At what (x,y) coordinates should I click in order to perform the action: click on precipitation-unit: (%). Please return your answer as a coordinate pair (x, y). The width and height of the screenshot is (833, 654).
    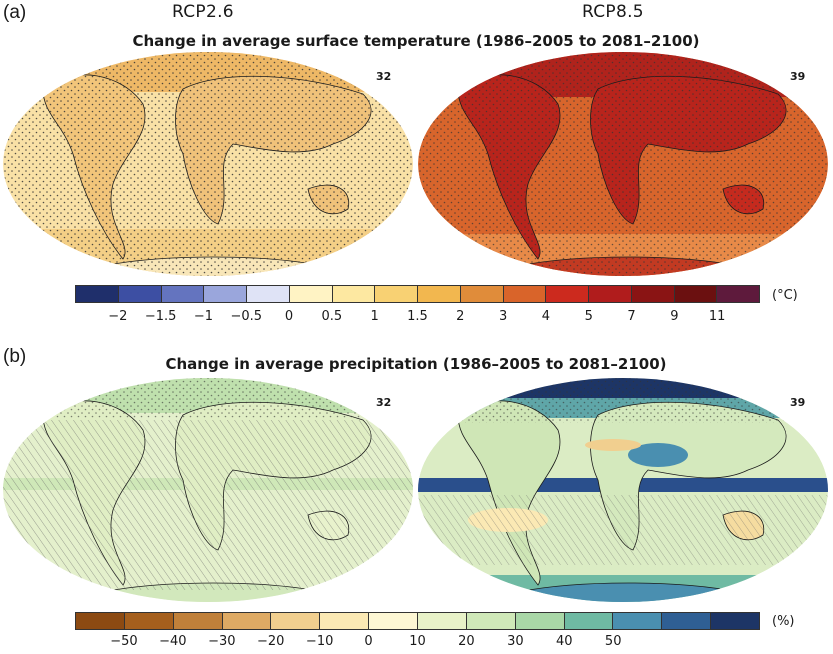
    Looking at the image, I should click on (783, 621).